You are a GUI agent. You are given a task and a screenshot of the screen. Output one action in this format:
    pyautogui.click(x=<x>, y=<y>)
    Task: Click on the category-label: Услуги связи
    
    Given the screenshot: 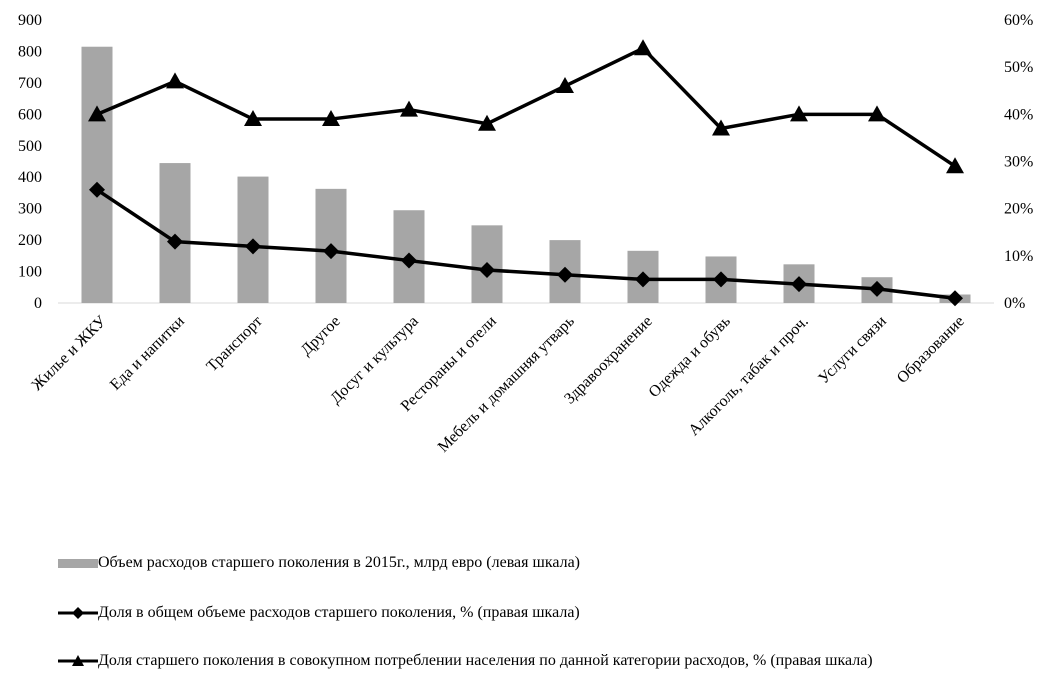 What is the action you would take?
    pyautogui.click(x=852, y=350)
    